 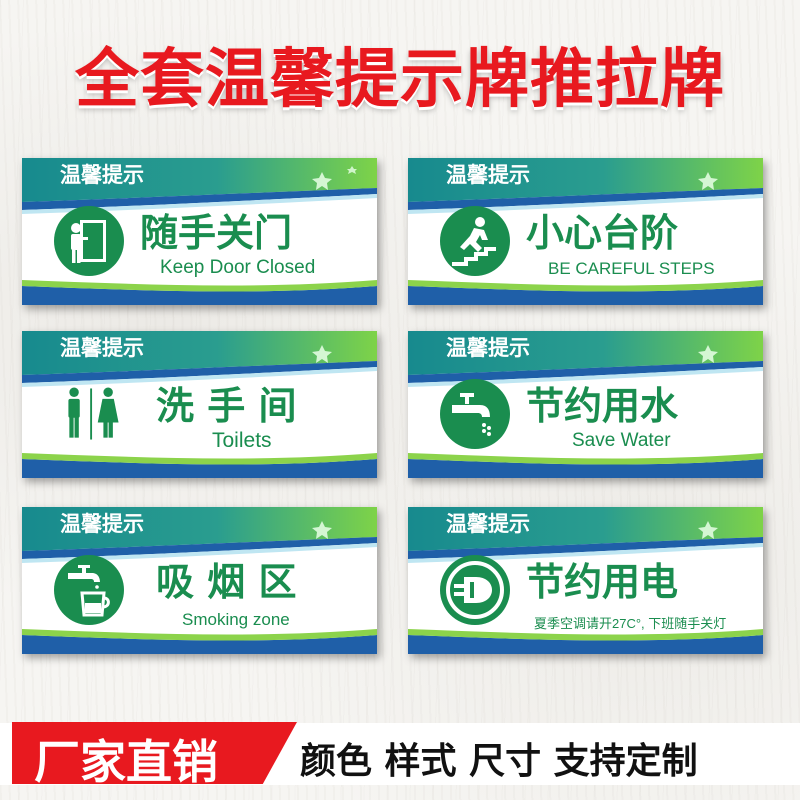 I want to click on sign-title-zh: 节约用水, so click(x=602, y=406).